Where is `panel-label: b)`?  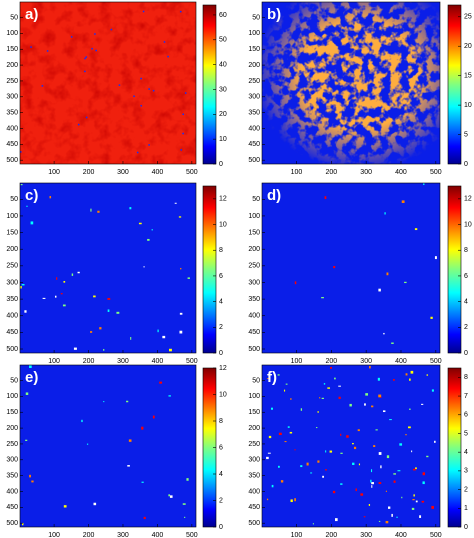
panel-label: b) is located at coordinates (274, 14).